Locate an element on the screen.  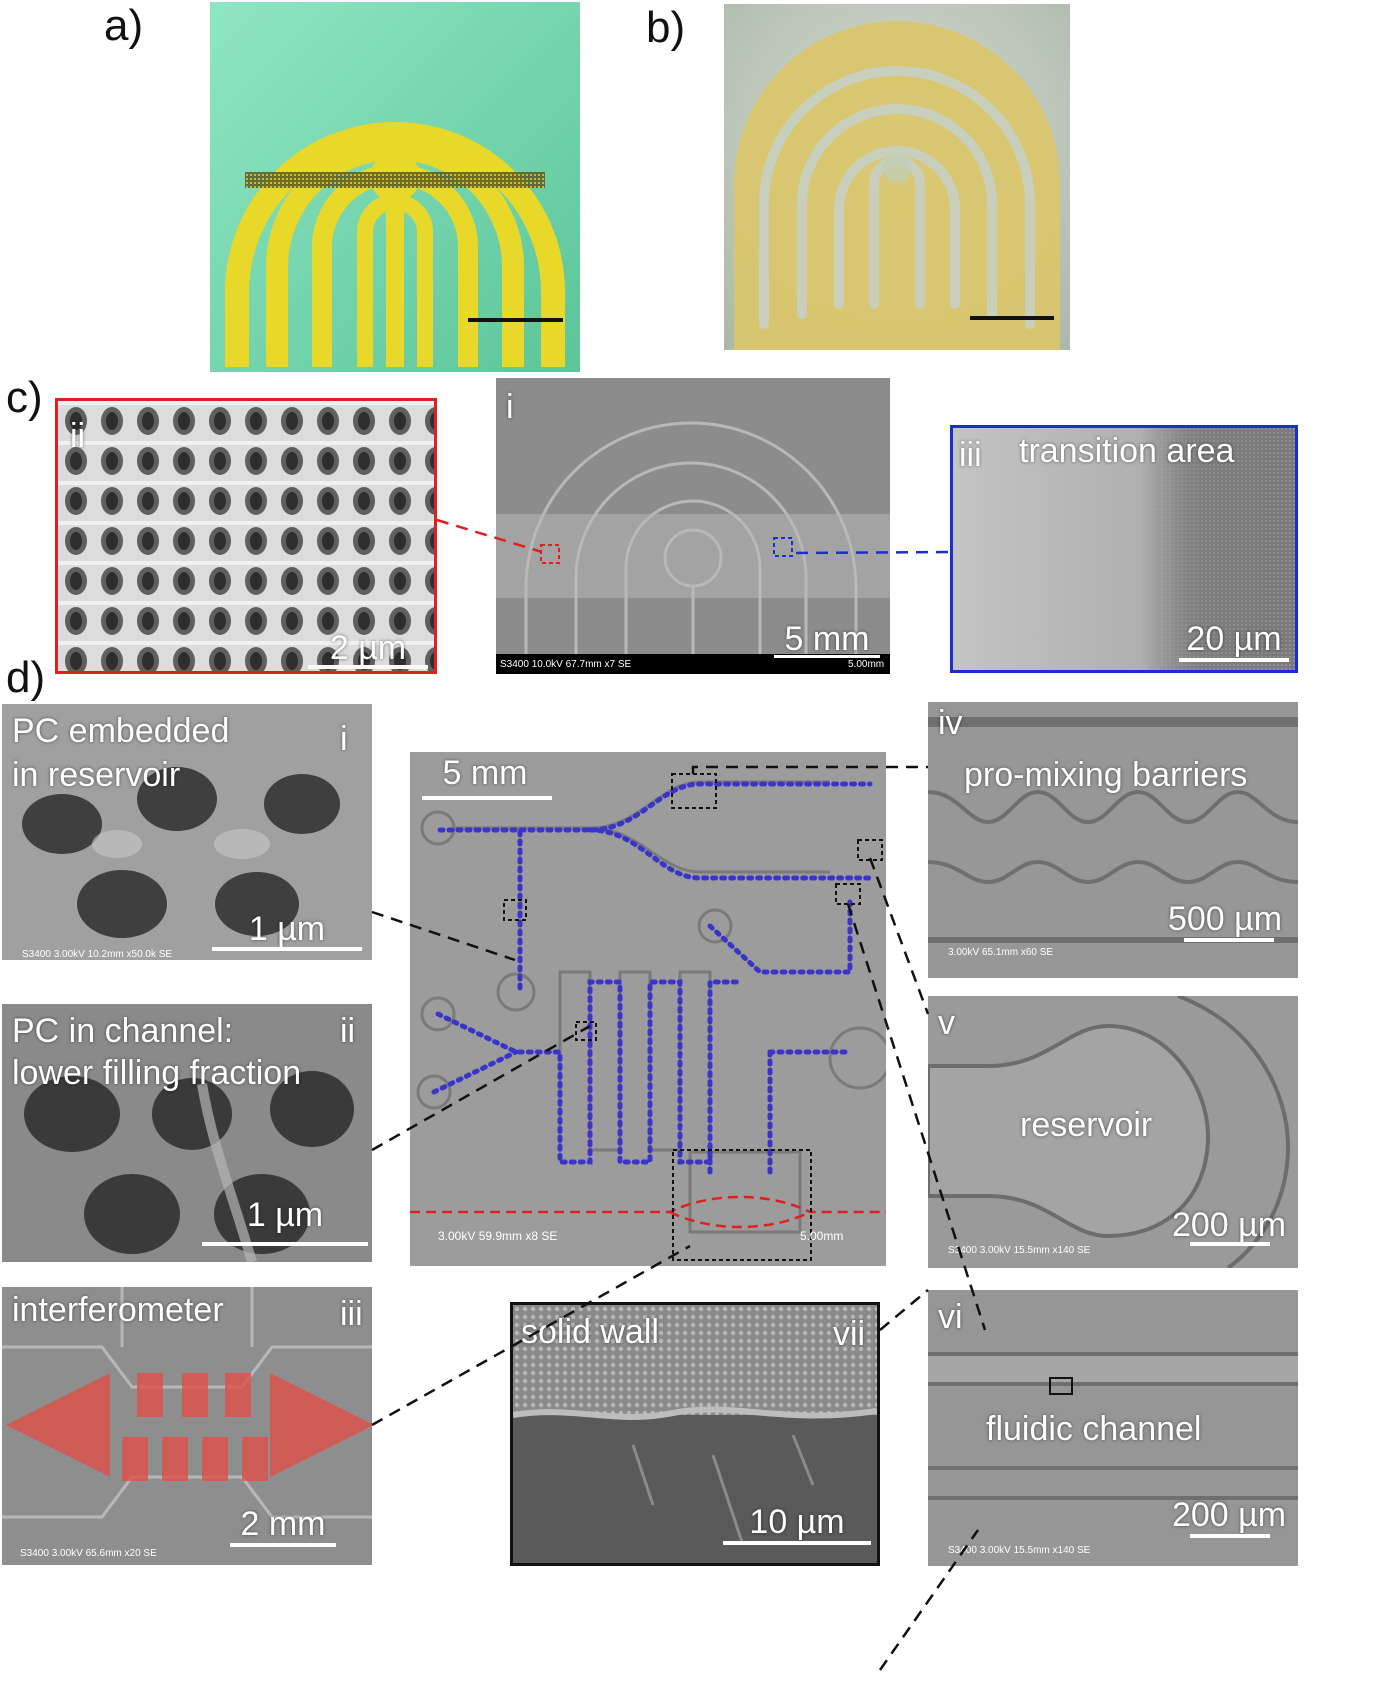
panel-c-i: i 5 mm S3400 10.0kV 67.7mm x7 SE 5.00mm is located at coordinates (693, 526).